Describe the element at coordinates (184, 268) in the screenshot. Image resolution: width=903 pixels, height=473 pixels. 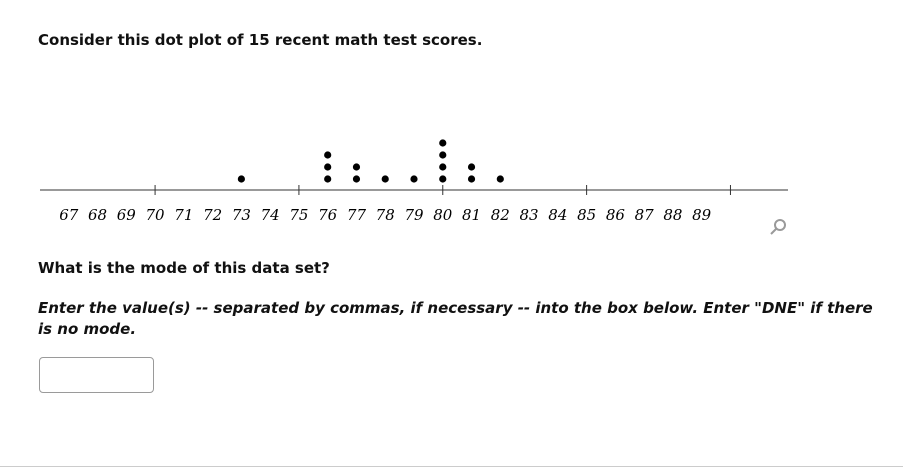
I see `question-text: What is the mode of this data set?` at that location.